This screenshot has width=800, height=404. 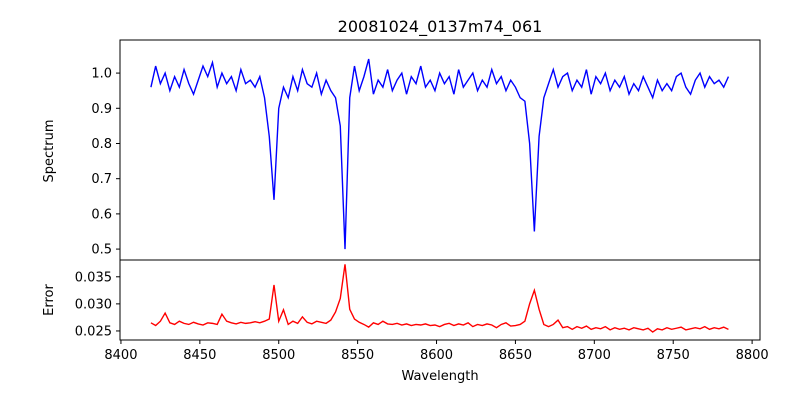 What do you see at coordinates (594, 355) in the screenshot?
I see `x-tick-label: 8700` at bounding box center [594, 355].